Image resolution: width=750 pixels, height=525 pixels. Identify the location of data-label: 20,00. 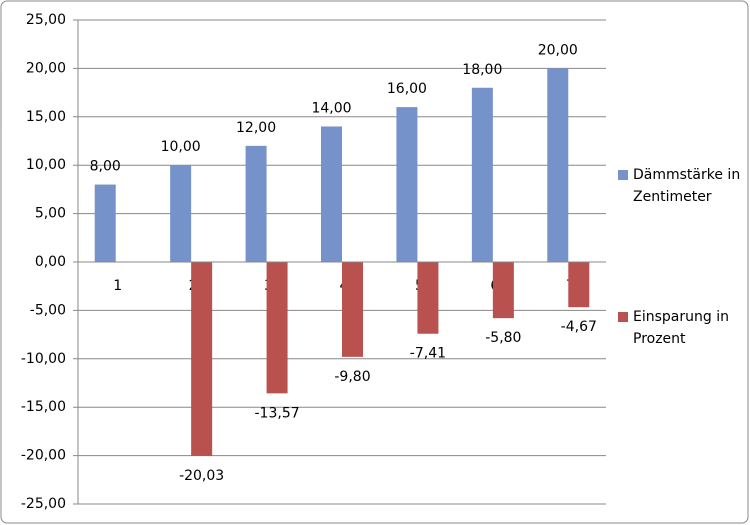
(558, 50).